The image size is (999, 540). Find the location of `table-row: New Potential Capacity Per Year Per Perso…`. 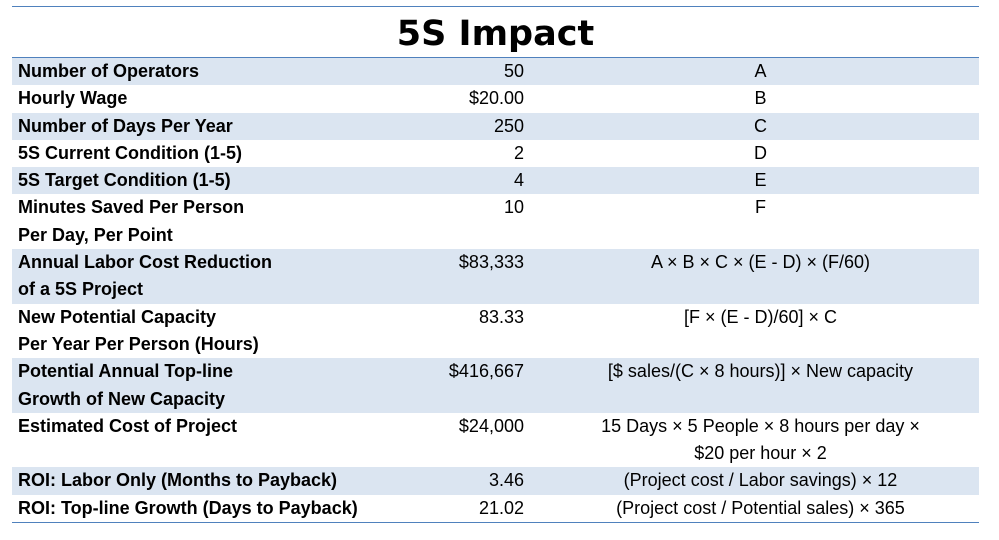

table-row: New Potential Capacity Per Year Per Perso… is located at coordinates (495, 331).